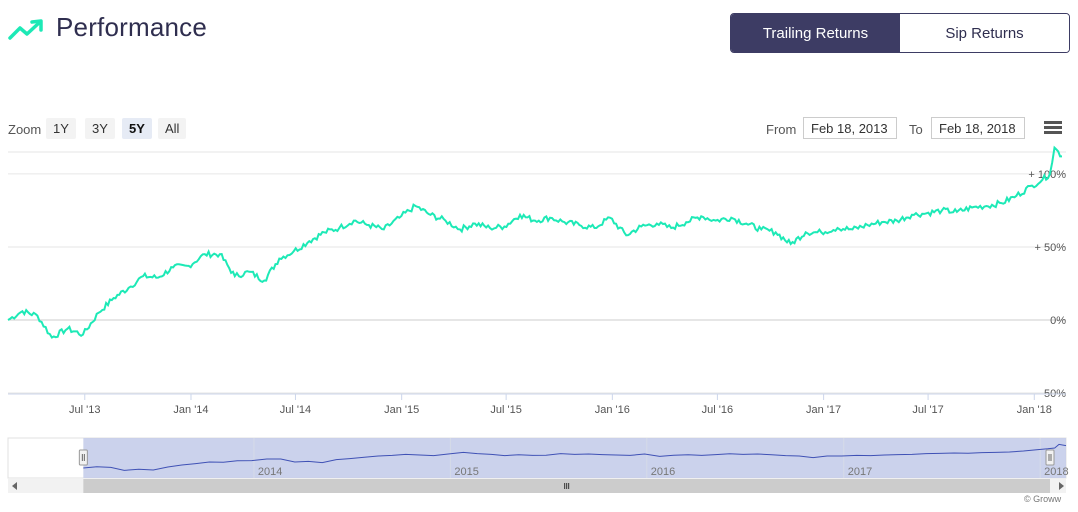 The width and height of the screenshot is (1078, 512). What do you see at coordinates (815, 33) in the screenshot?
I see `tab-trailing-returns: Trailing Returns` at bounding box center [815, 33].